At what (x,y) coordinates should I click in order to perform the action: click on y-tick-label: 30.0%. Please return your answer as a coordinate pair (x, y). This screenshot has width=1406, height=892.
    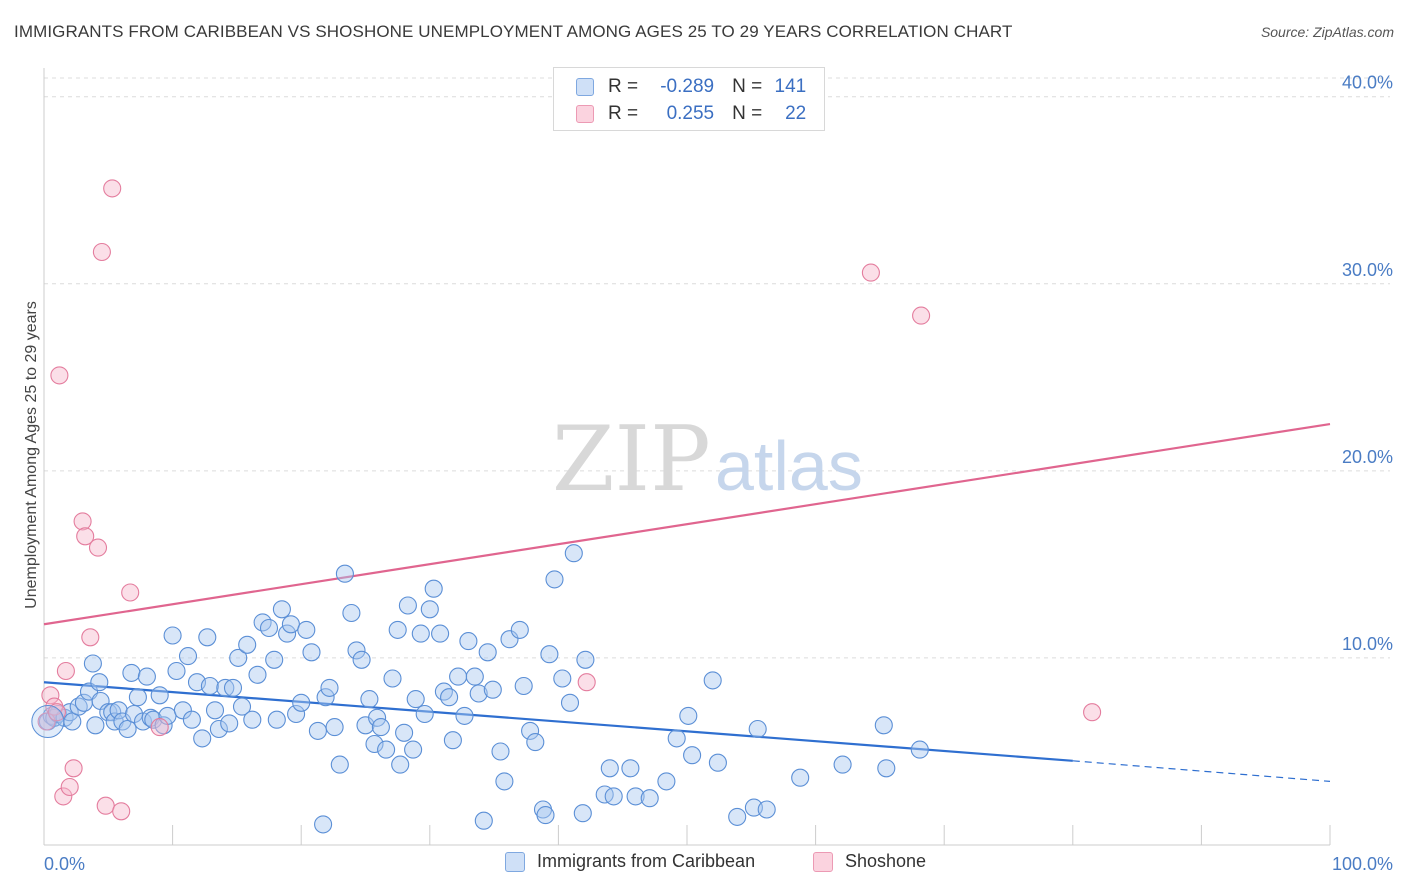
    Looking at the image, I should click on (1367, 270).